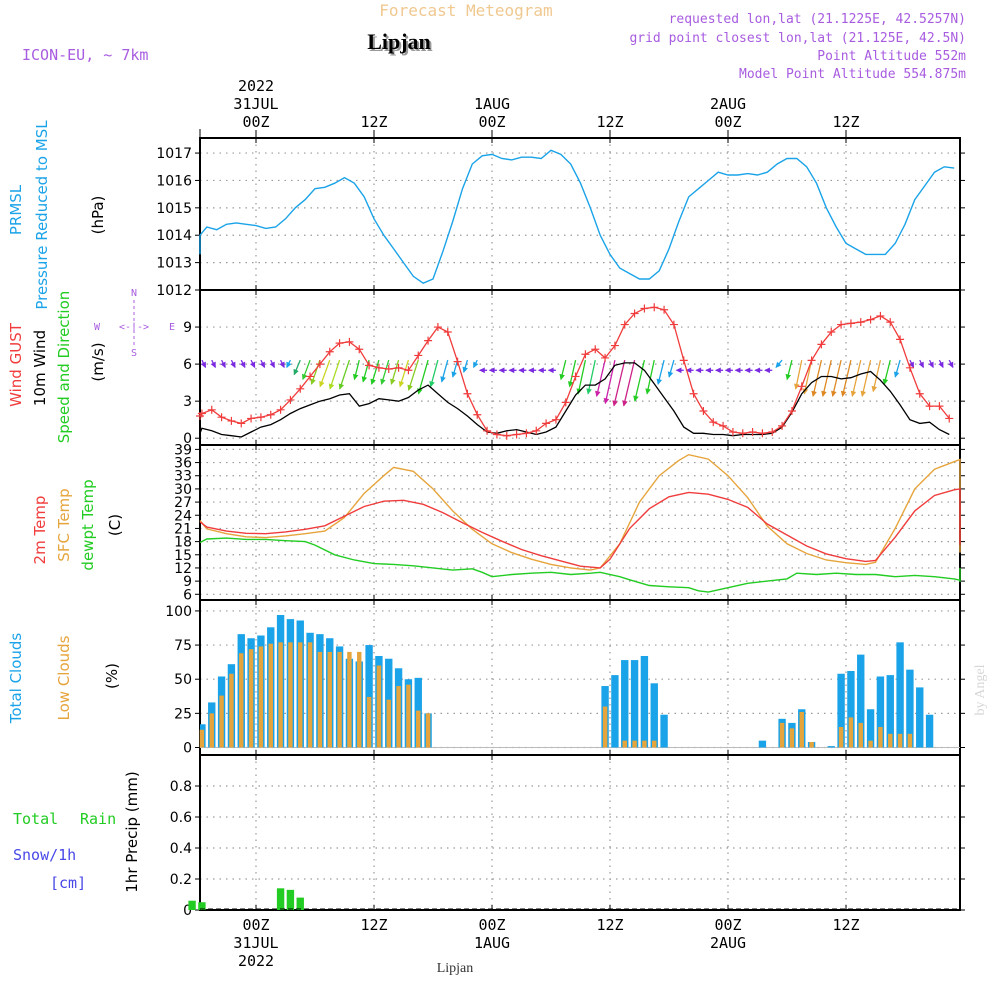  What do you see at coordinates (178, 612) in the screenshot?
I see `clouds-ytick-label: 100` at bounding box center [178, 612].